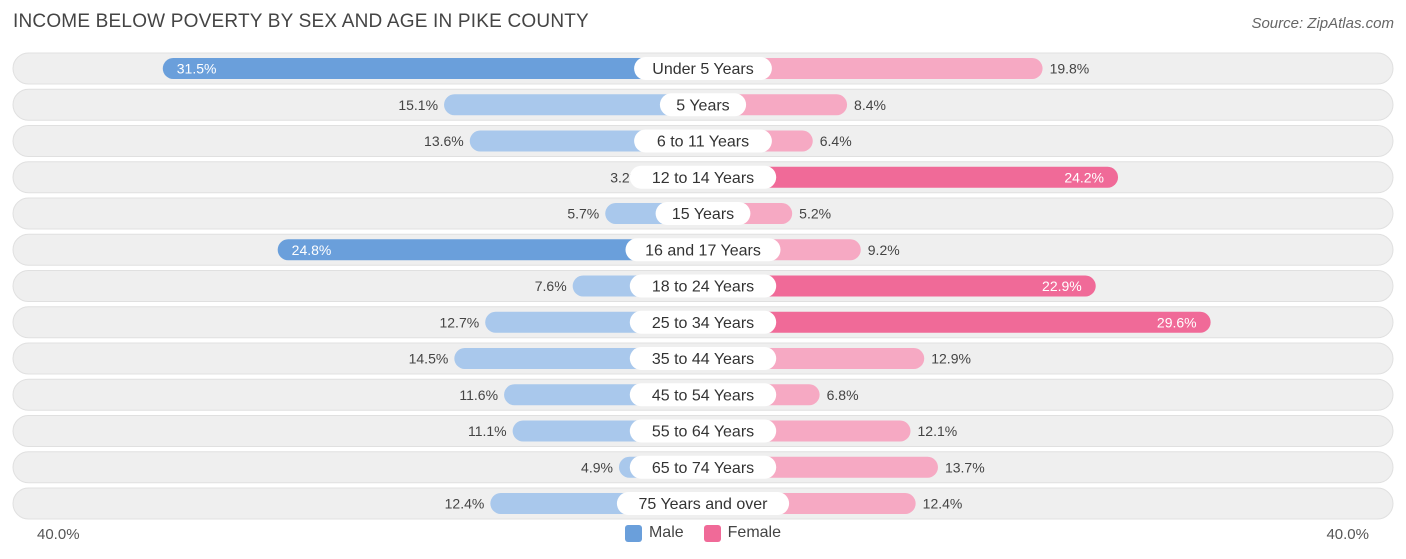  I want to click on male-value-label: 11.6%, so click(478, 395).